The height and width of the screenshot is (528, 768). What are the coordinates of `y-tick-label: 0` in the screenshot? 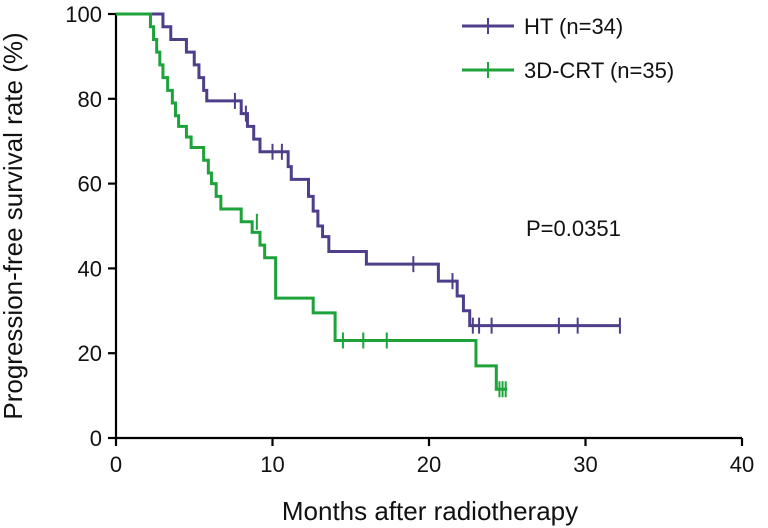 It's located at (96, 438).